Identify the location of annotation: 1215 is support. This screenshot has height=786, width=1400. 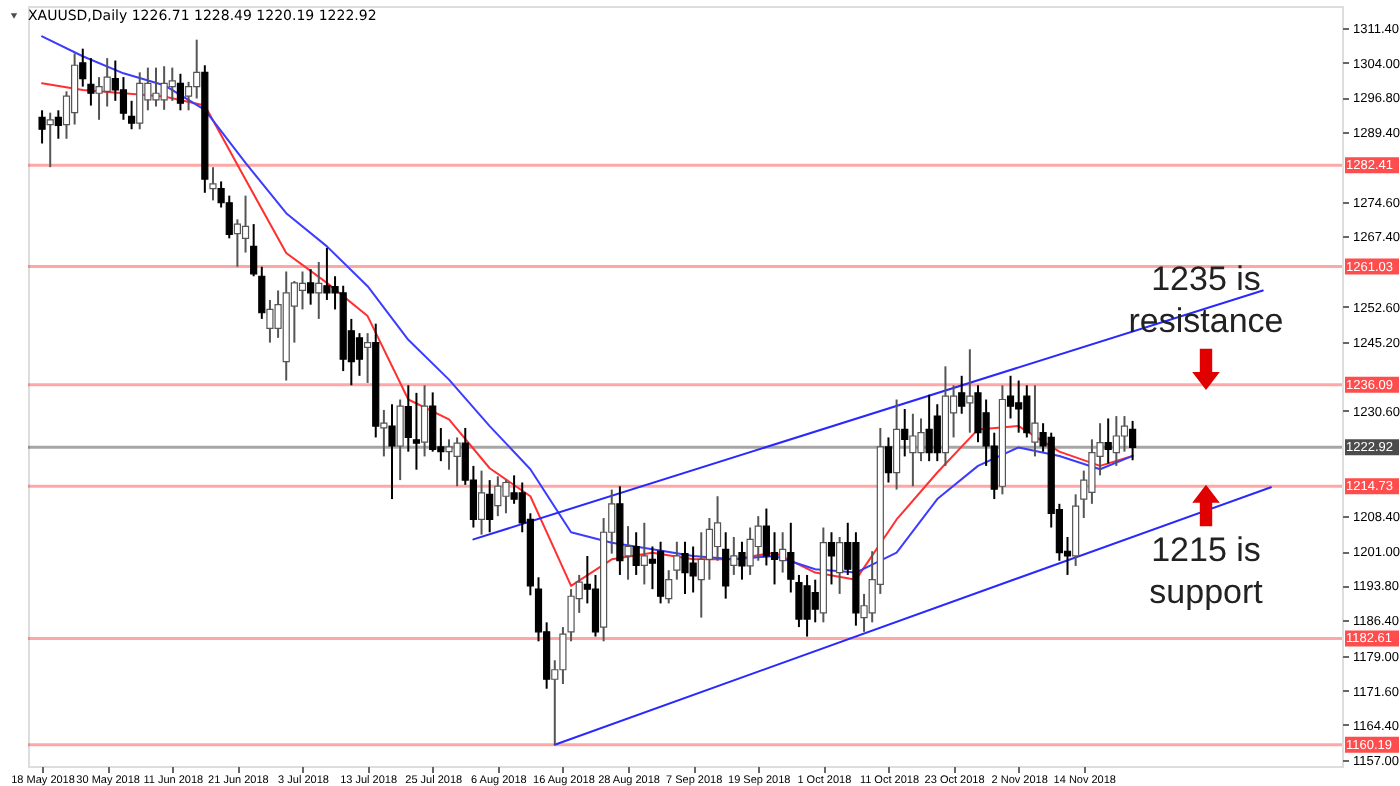
(1206, 570).